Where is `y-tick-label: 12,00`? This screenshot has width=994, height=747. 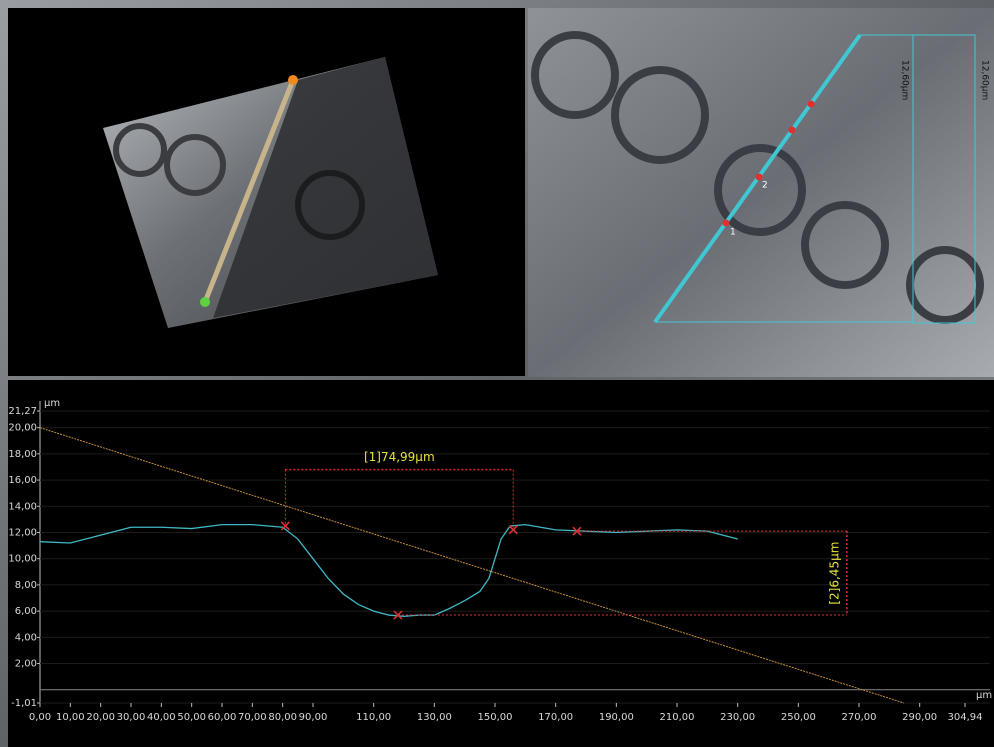 y-tick-label: 12,00 is located at coordinates (22, 532).